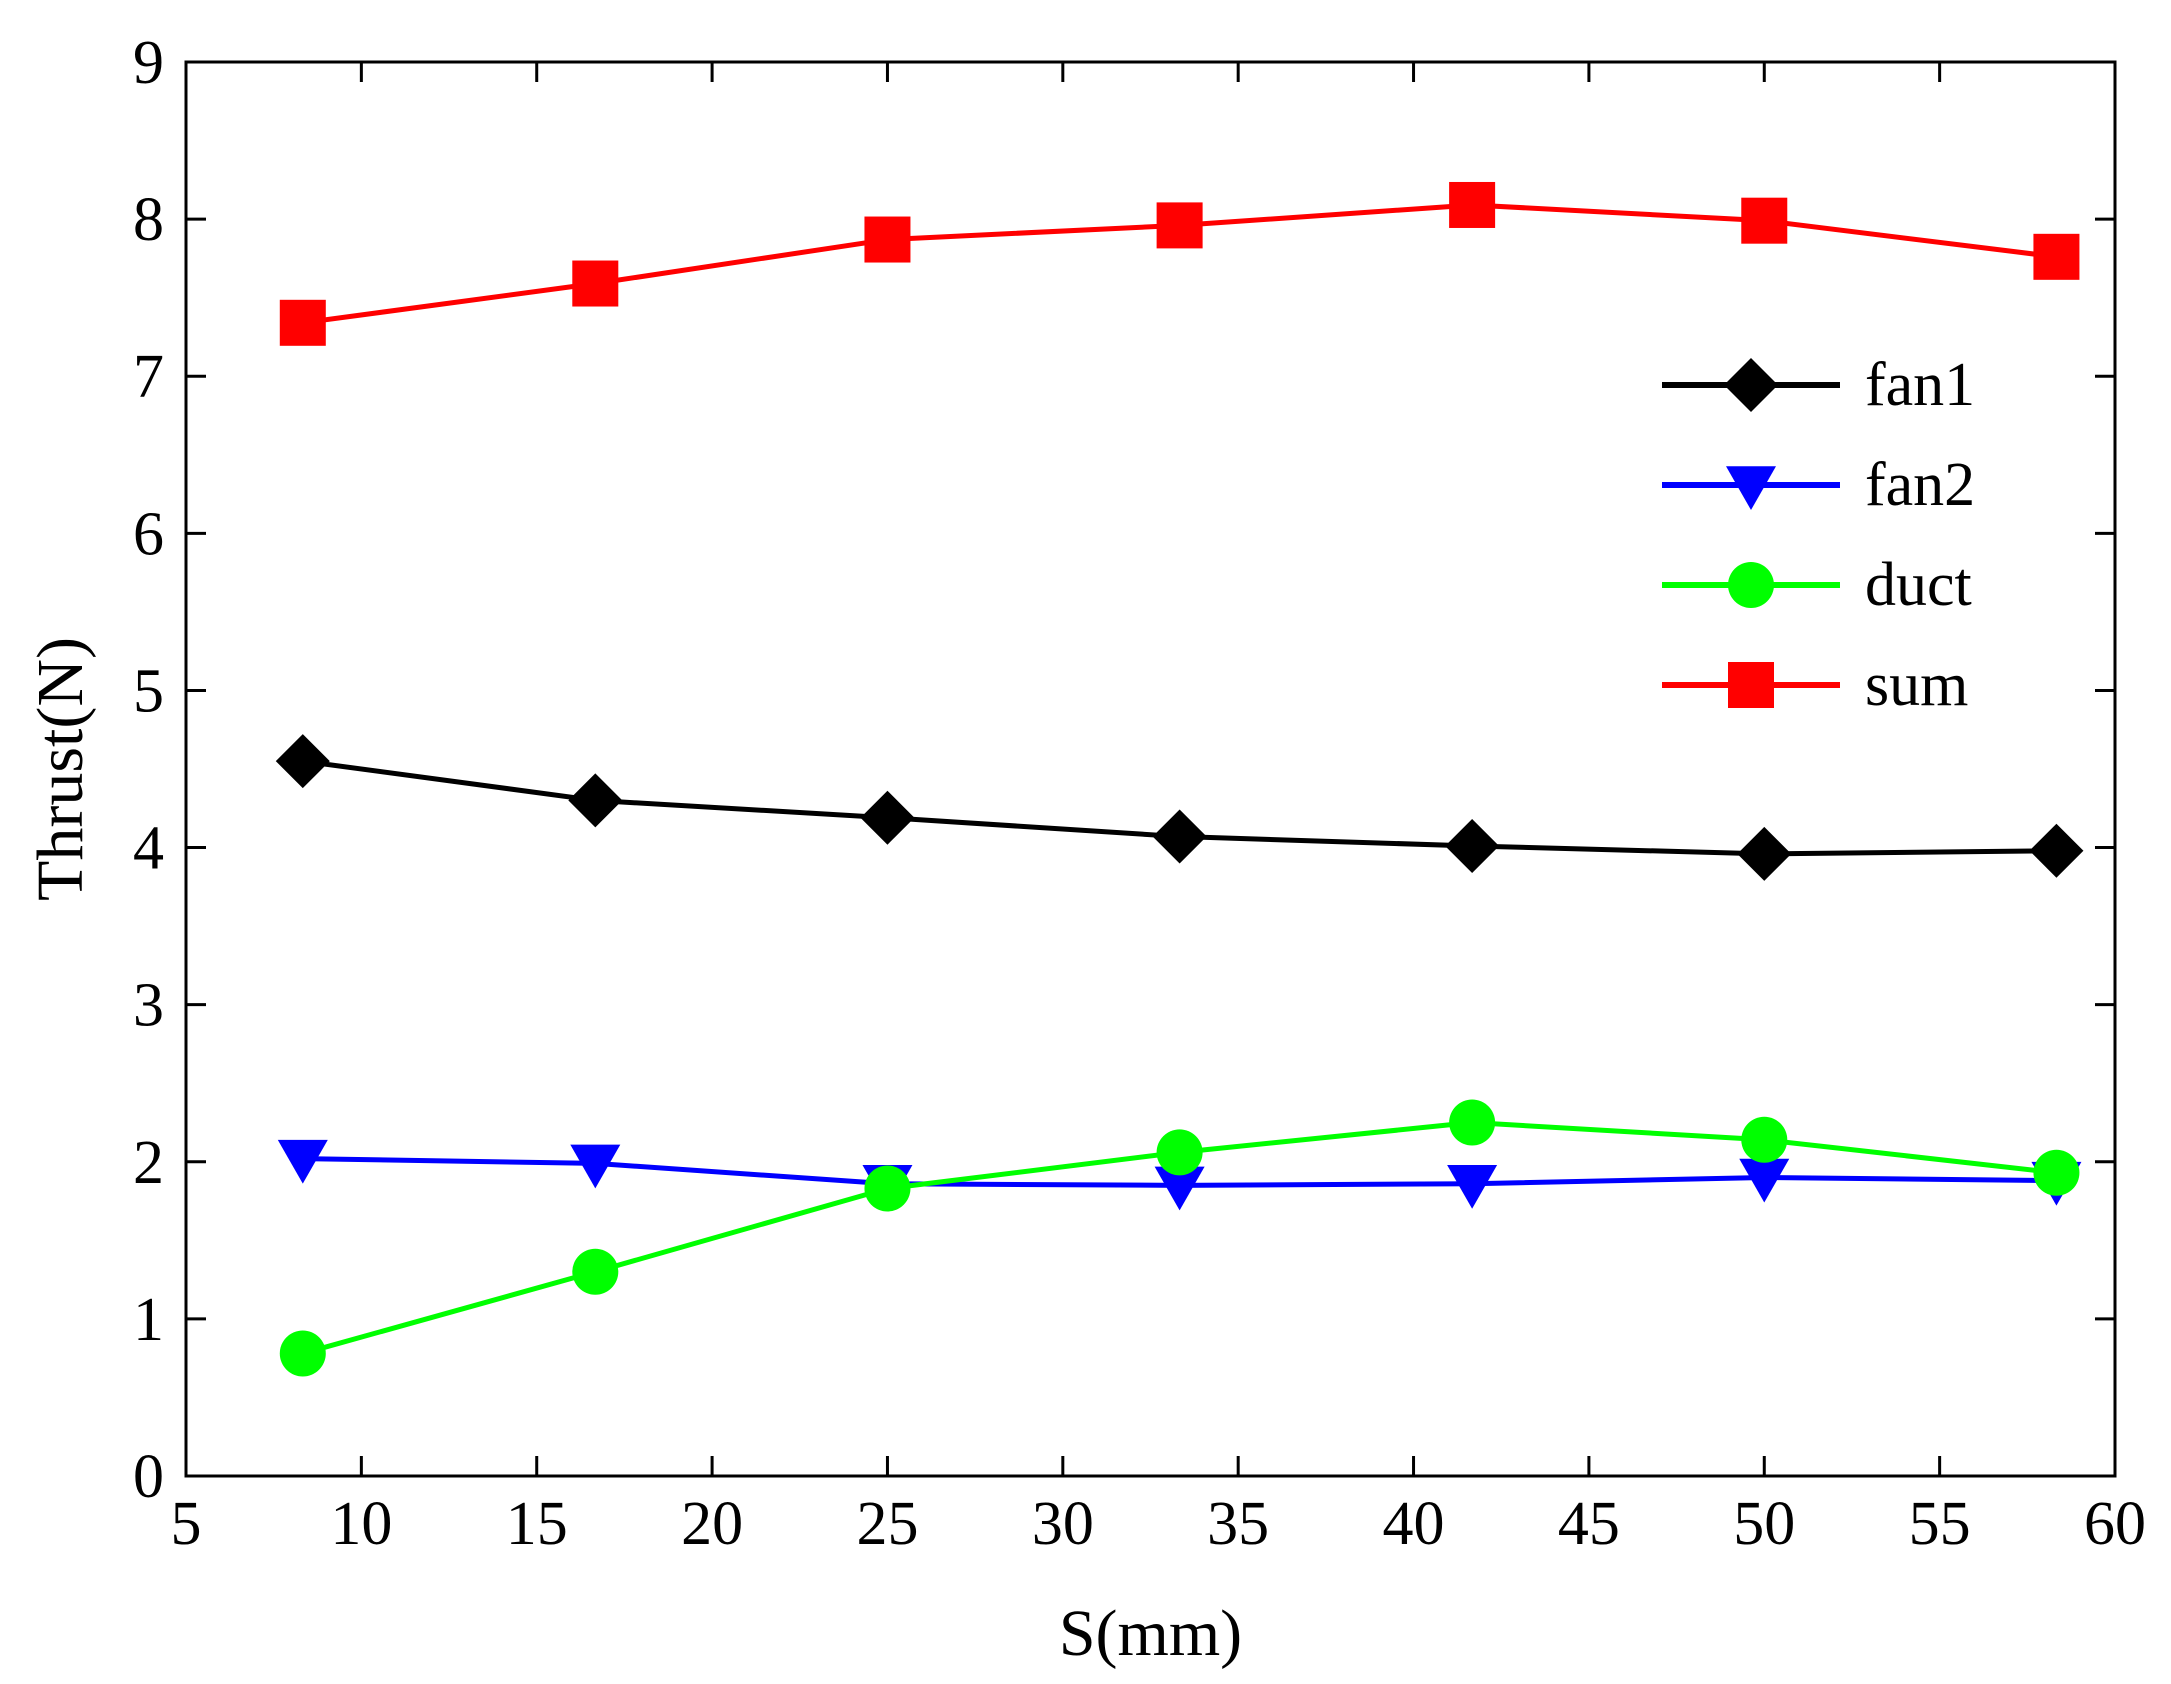 The height and width of the screenshot is (1684, 2171). What do you see at coordinates (1589, 1524) in the screenshot?
I see `x-tick-label: 45` at bounding box center [1589, 1524].